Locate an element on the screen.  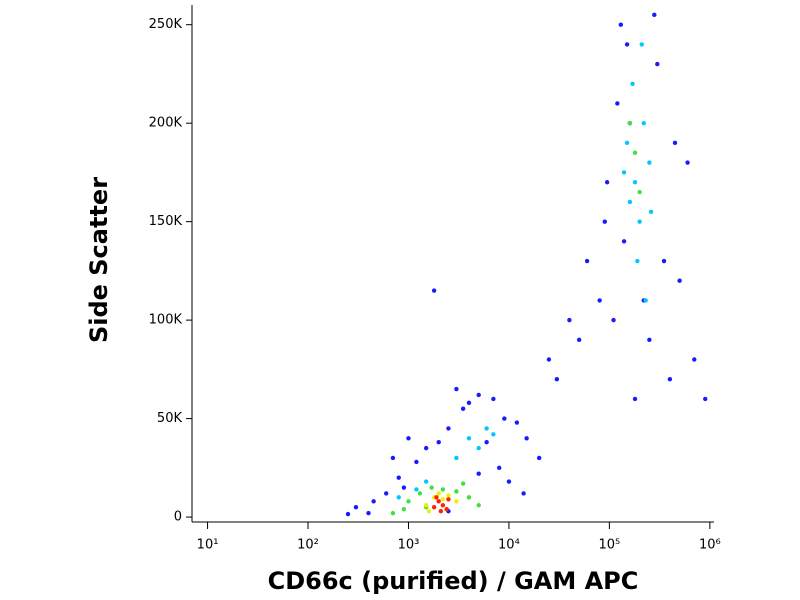
x-tick-label: 10⁶ is located at coordinates (710, 545).